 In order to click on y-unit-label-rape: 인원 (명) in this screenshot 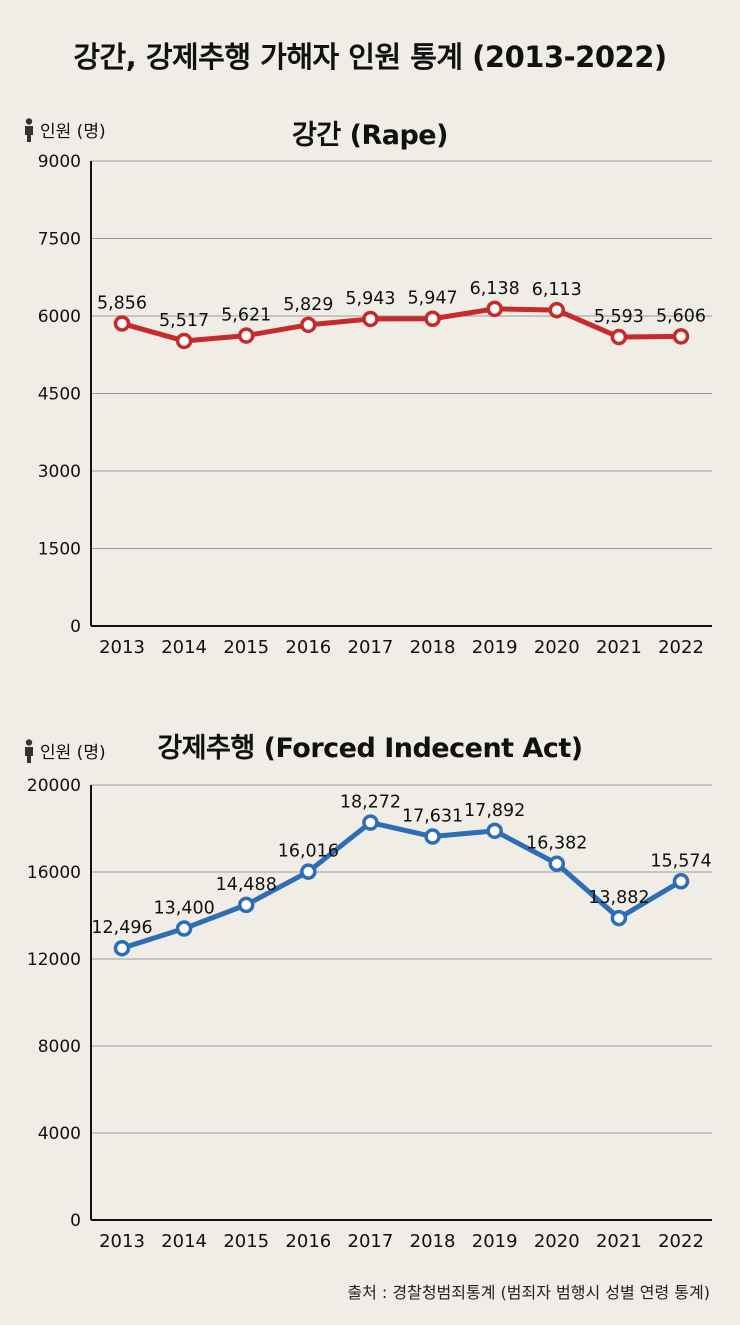, I will do `click(64, 129)`.